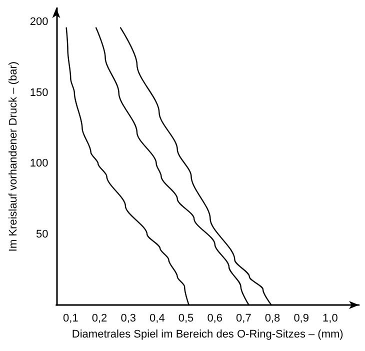 Image resolution: width=365 pixels, height=351 pixels. What do you see at coordinates (272, 318) in the screenshot?
I see `x-tick-label: 0,8` at bounding box center [272, 318].